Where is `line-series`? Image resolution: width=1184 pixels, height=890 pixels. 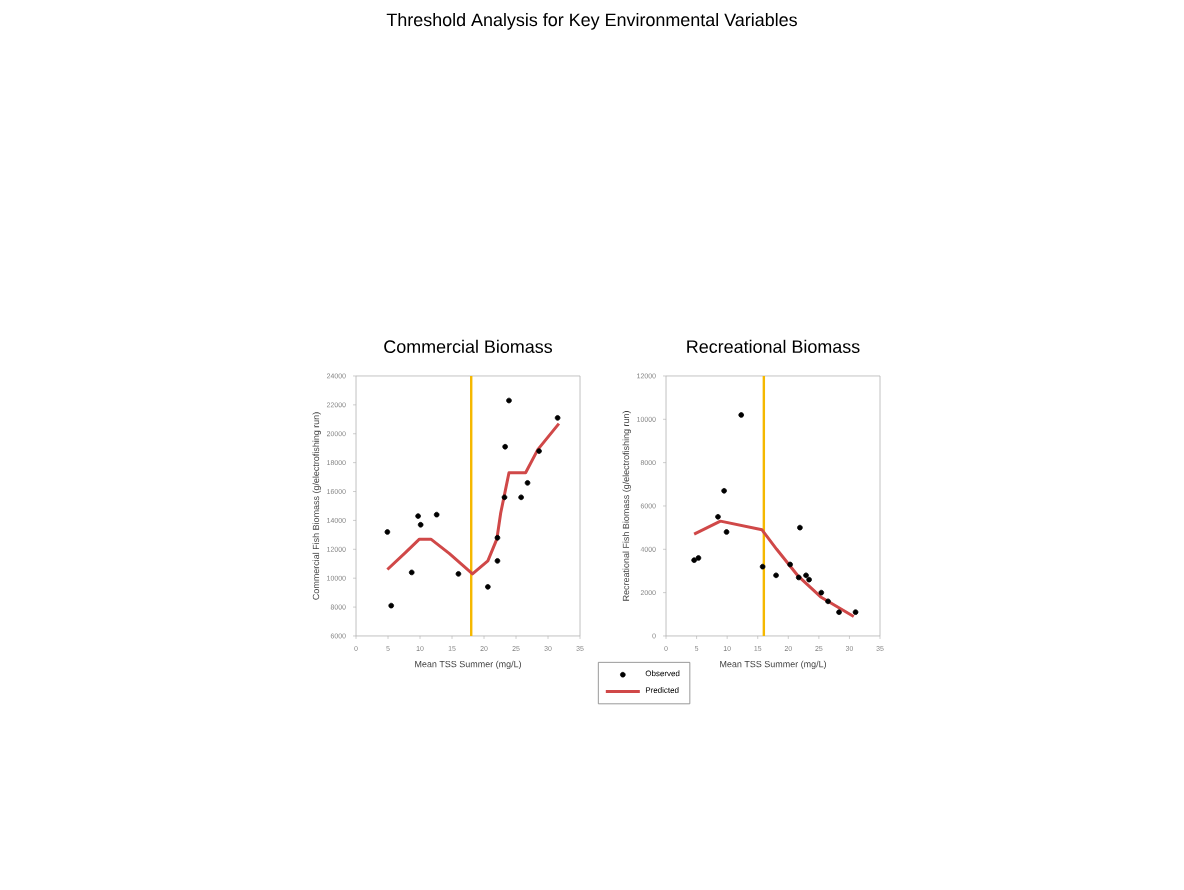
line-series is located at coordinates (473, 499).